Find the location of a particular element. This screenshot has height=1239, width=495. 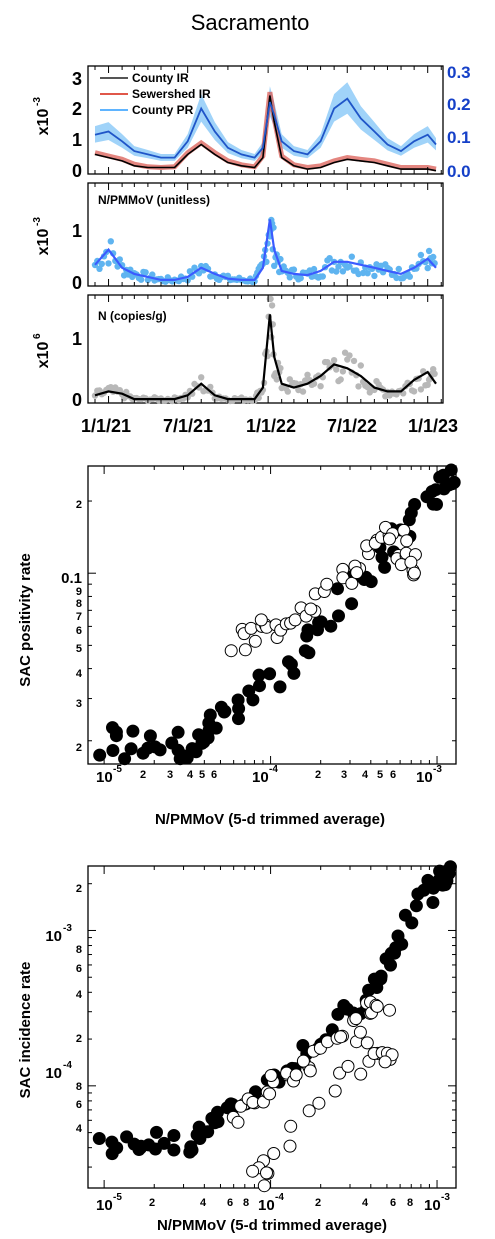

s2-ytick-6e-4: 6 is located at coordinates (79, 969).